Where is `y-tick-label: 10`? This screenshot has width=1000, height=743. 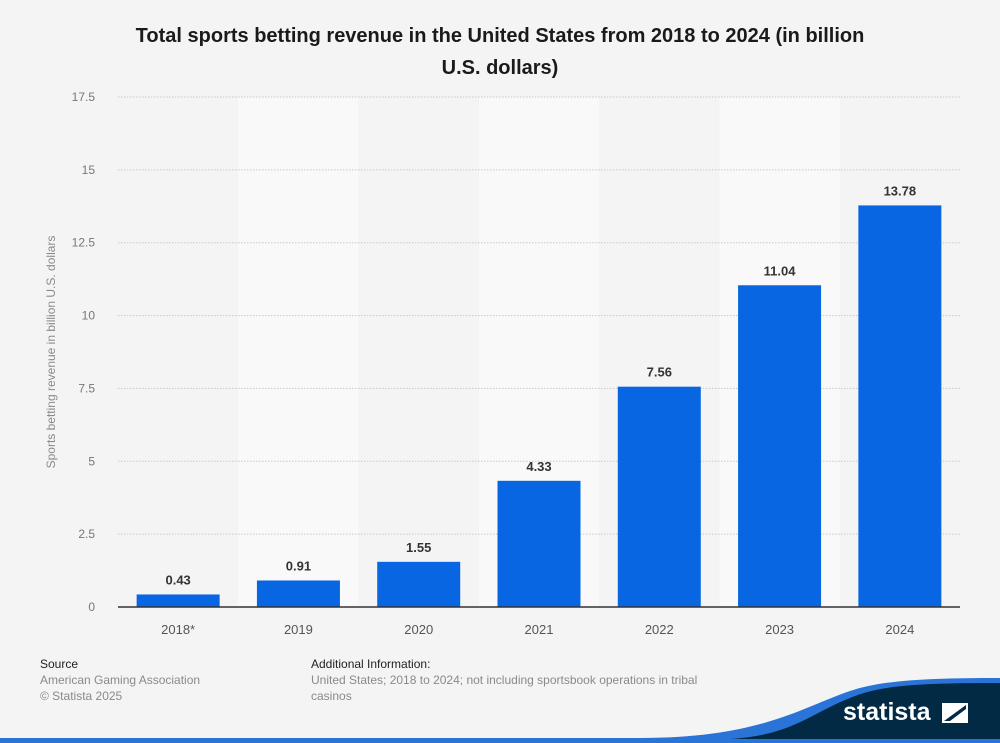 y-tick-label: 10 is located at coordinates (89, 316).